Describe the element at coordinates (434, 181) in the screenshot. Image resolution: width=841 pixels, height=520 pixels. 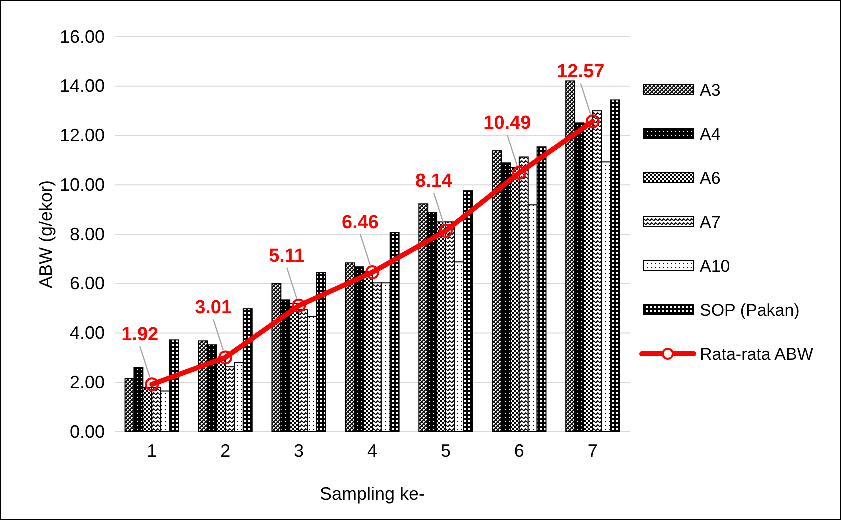
I see `data-label: 8.14` at that location.